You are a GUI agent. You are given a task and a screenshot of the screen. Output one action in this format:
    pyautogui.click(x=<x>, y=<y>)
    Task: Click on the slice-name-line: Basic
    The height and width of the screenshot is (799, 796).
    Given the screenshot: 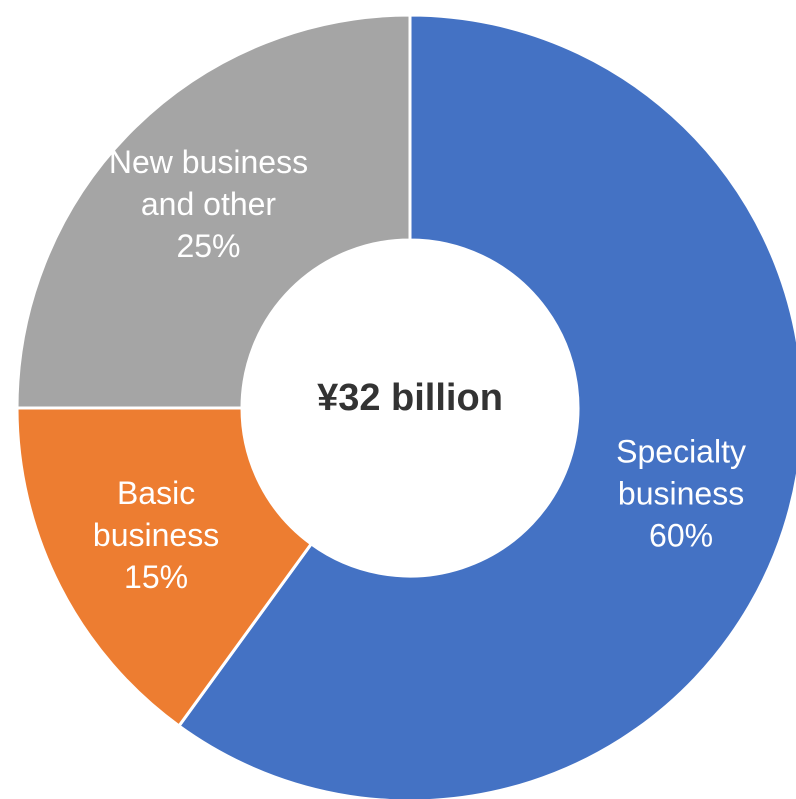 What is the action you would take?
    pyautogui.click(x=156, y=493)
    